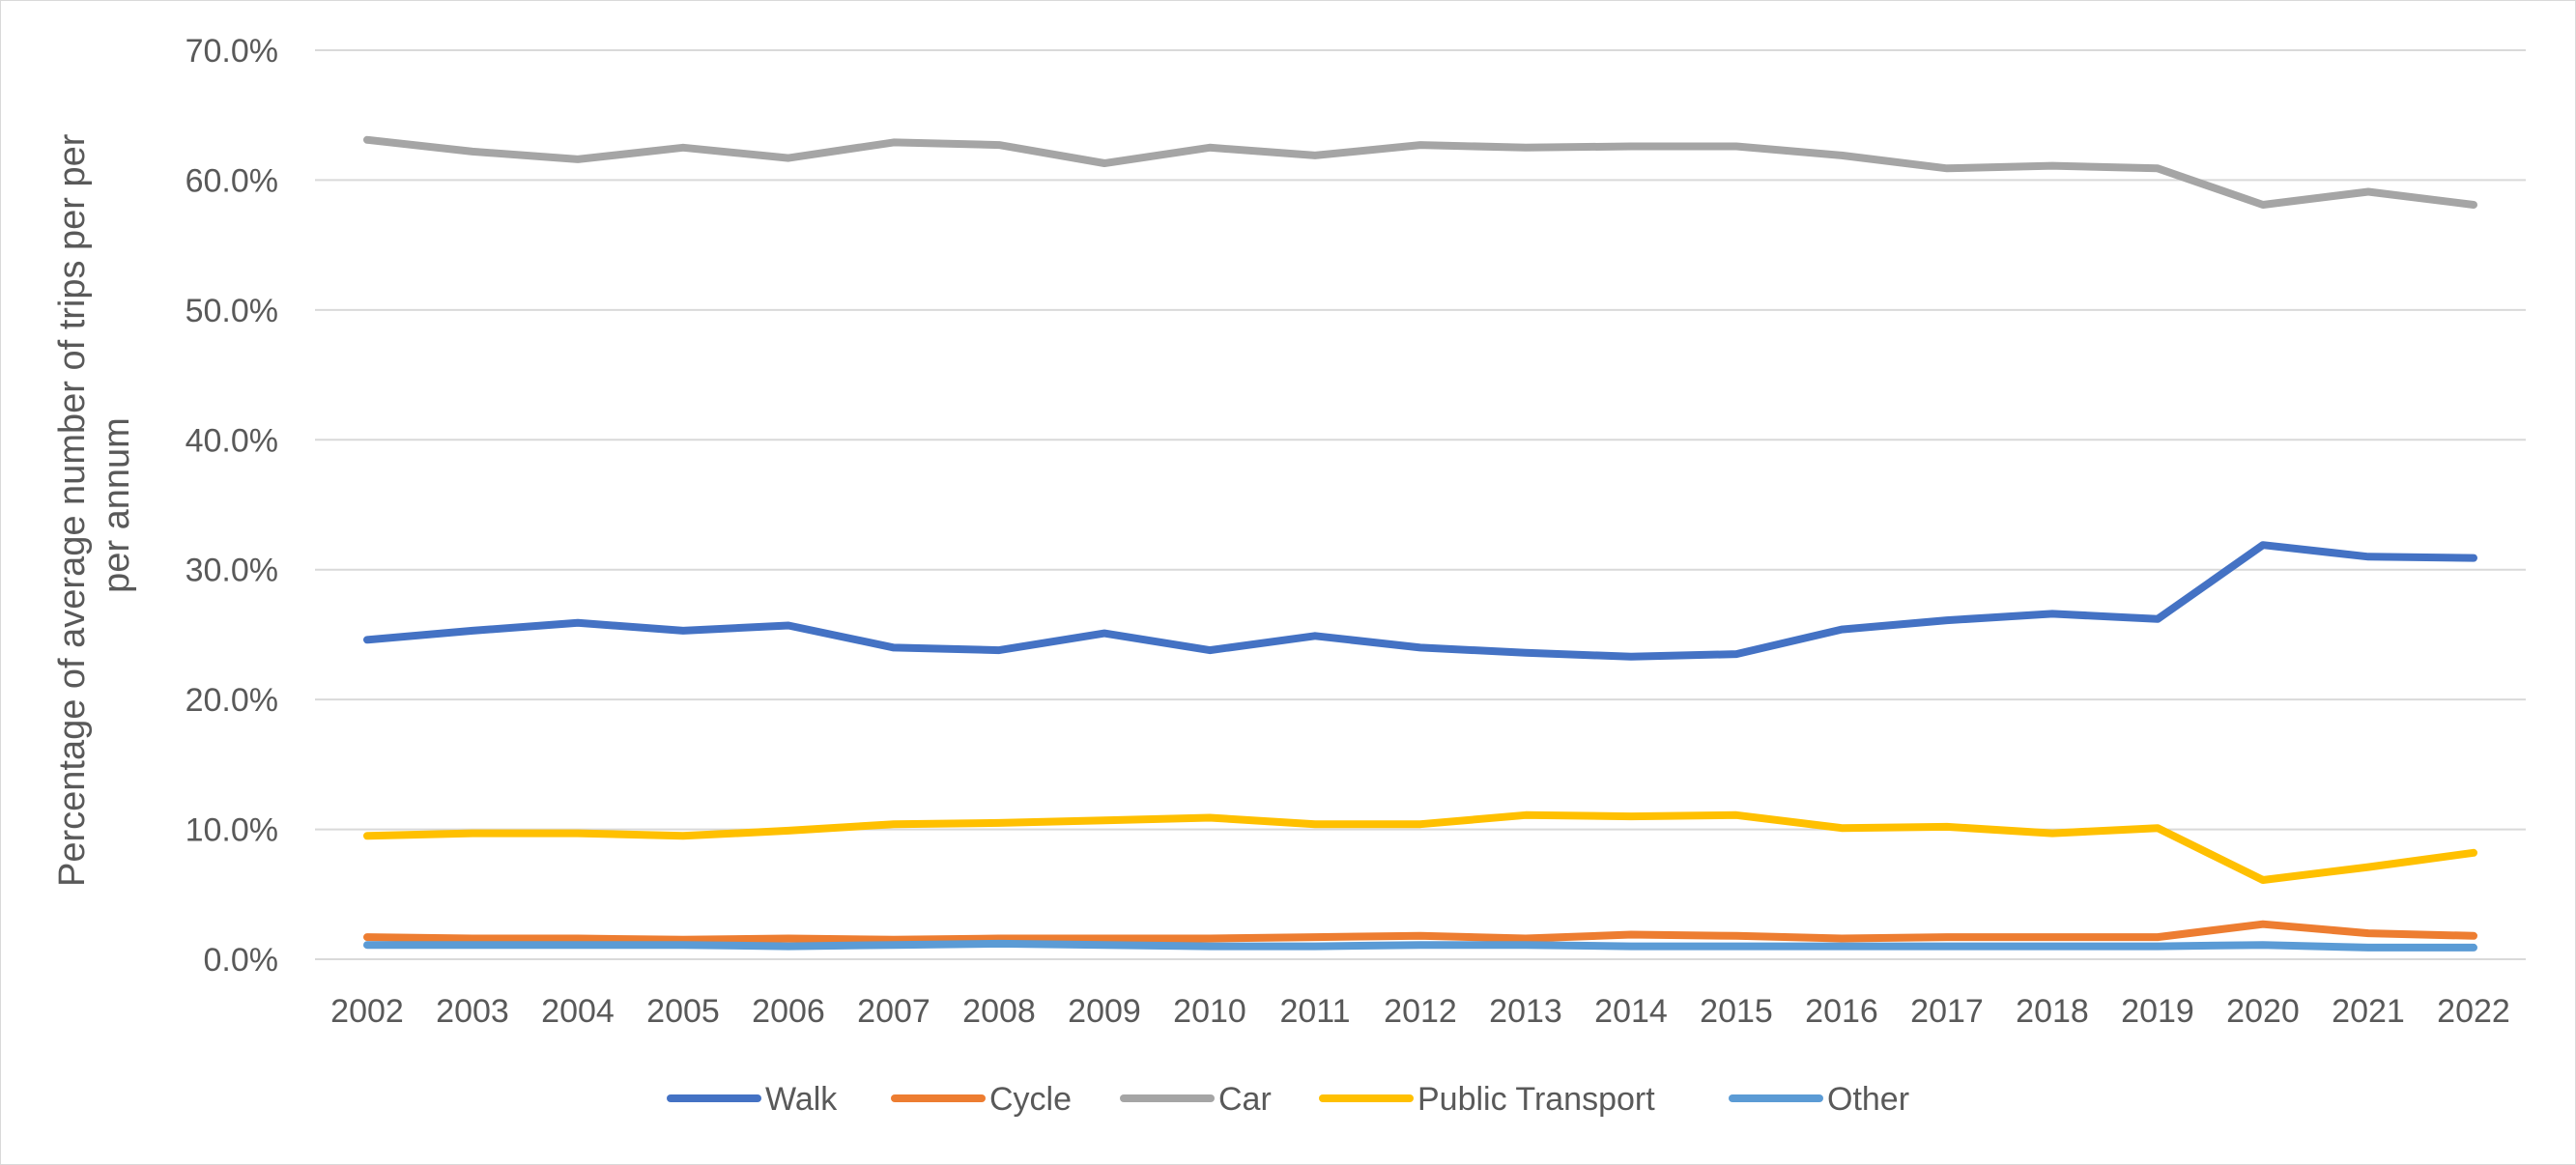 The image size is (2576, 1165). What do you see at coordinates (473, 1011) in the screenshot?
I see `x-tick-label: 2003` at bounding box center [473, 1011].